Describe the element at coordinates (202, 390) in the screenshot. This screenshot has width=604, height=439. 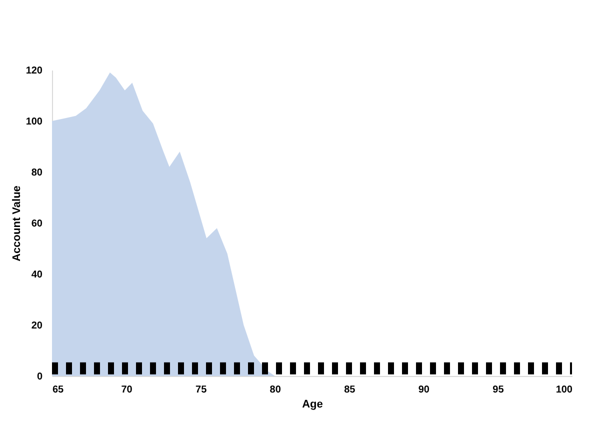
I see `x-tick-label: 75` at that location.